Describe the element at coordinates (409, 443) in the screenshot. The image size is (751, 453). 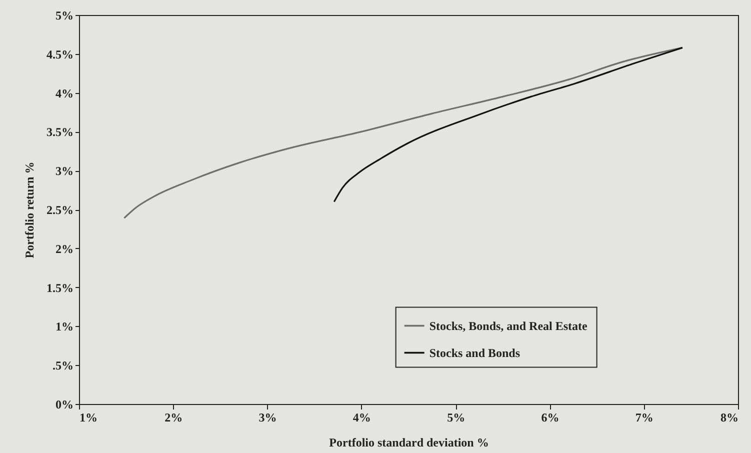
I see `x-axis-title: Portfolio standard deviation %` at that location.